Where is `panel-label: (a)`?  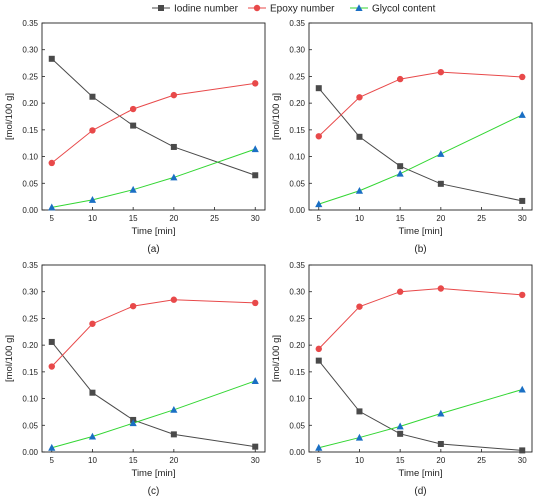
panel-label: (a) is located at coordinates (153, 249).